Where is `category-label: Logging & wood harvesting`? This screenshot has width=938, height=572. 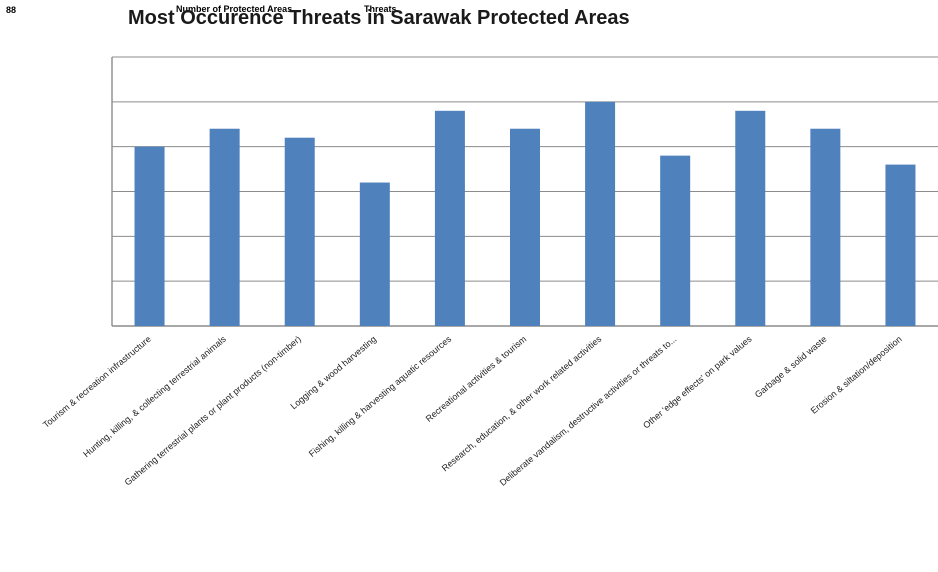
category-label: Logging & wood harvesting is located at coordinates (334, 372).